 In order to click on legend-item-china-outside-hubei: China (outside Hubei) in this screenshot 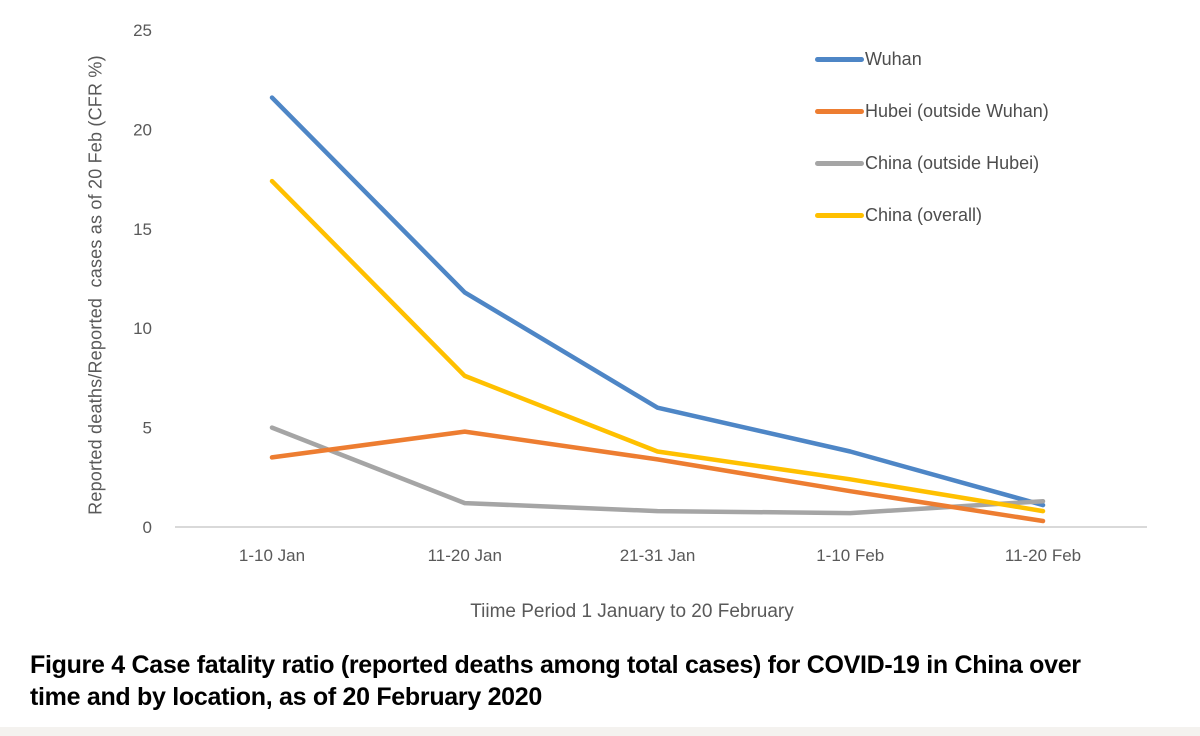, I will do `click(932, 163)`.